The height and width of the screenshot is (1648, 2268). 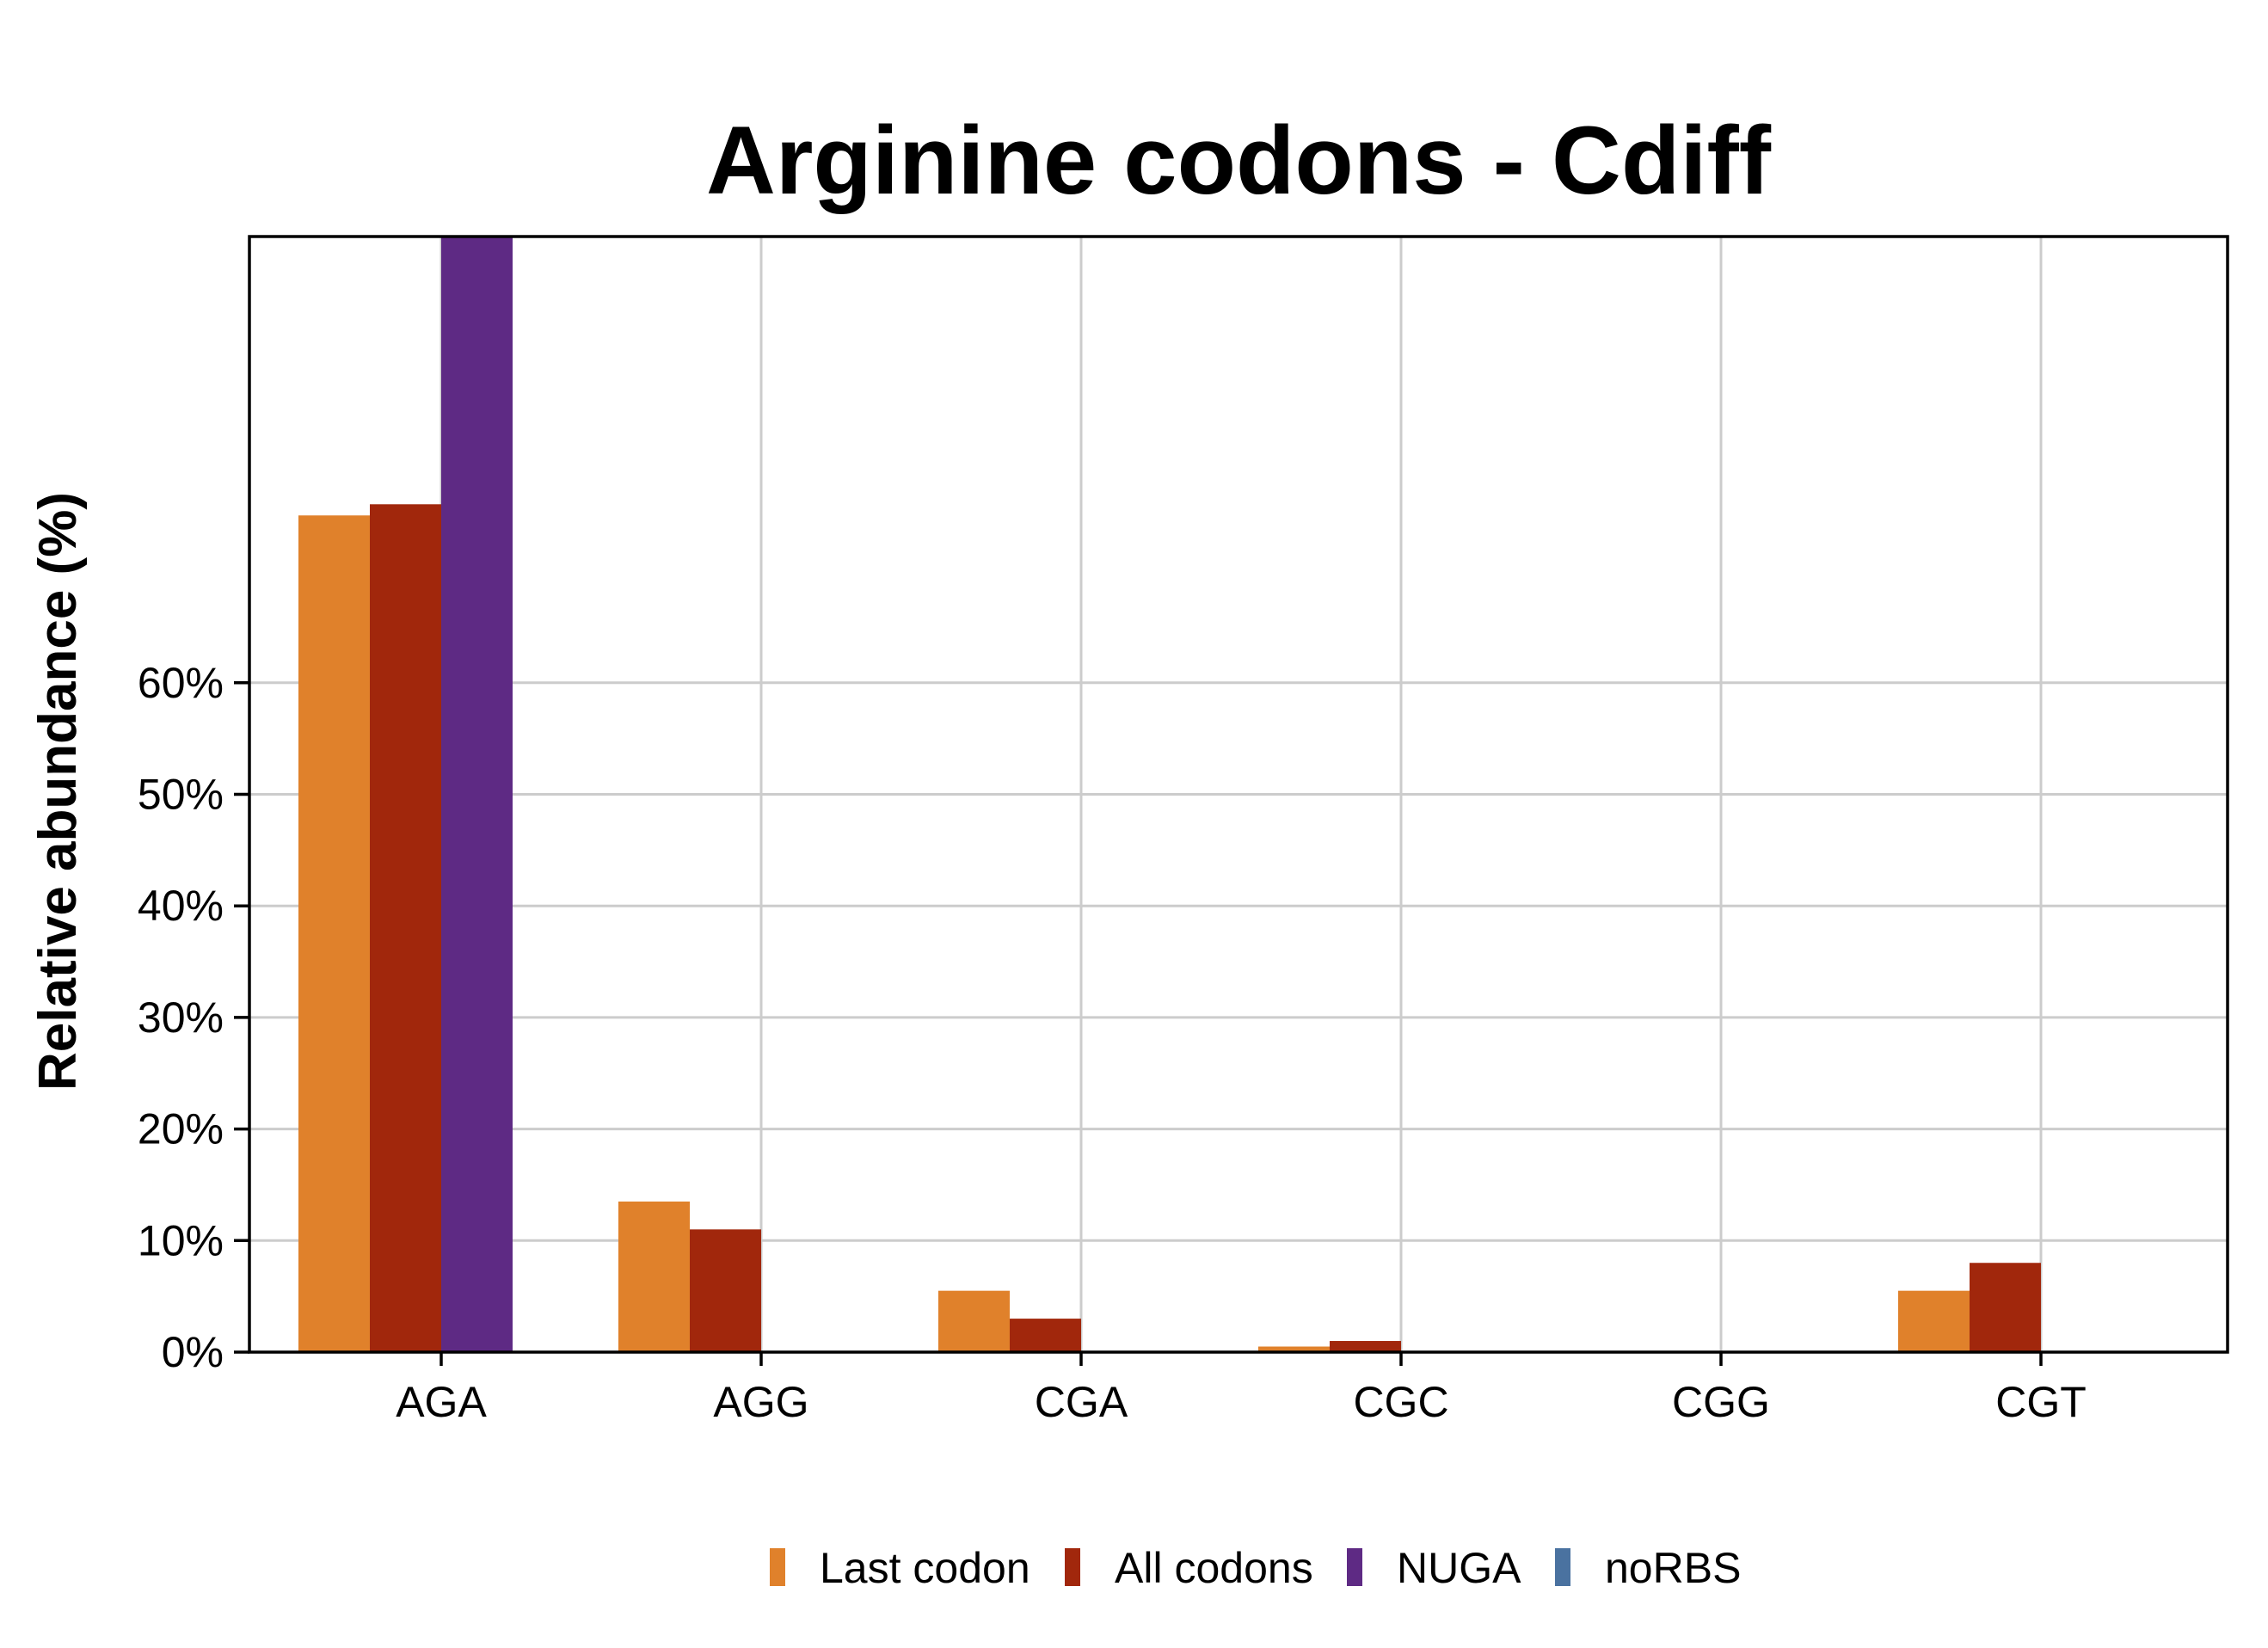 I want to click on y-axis-ticks: 0% 10% 20% 30% 40% 50% 60%, so click(x=193, y=1017).